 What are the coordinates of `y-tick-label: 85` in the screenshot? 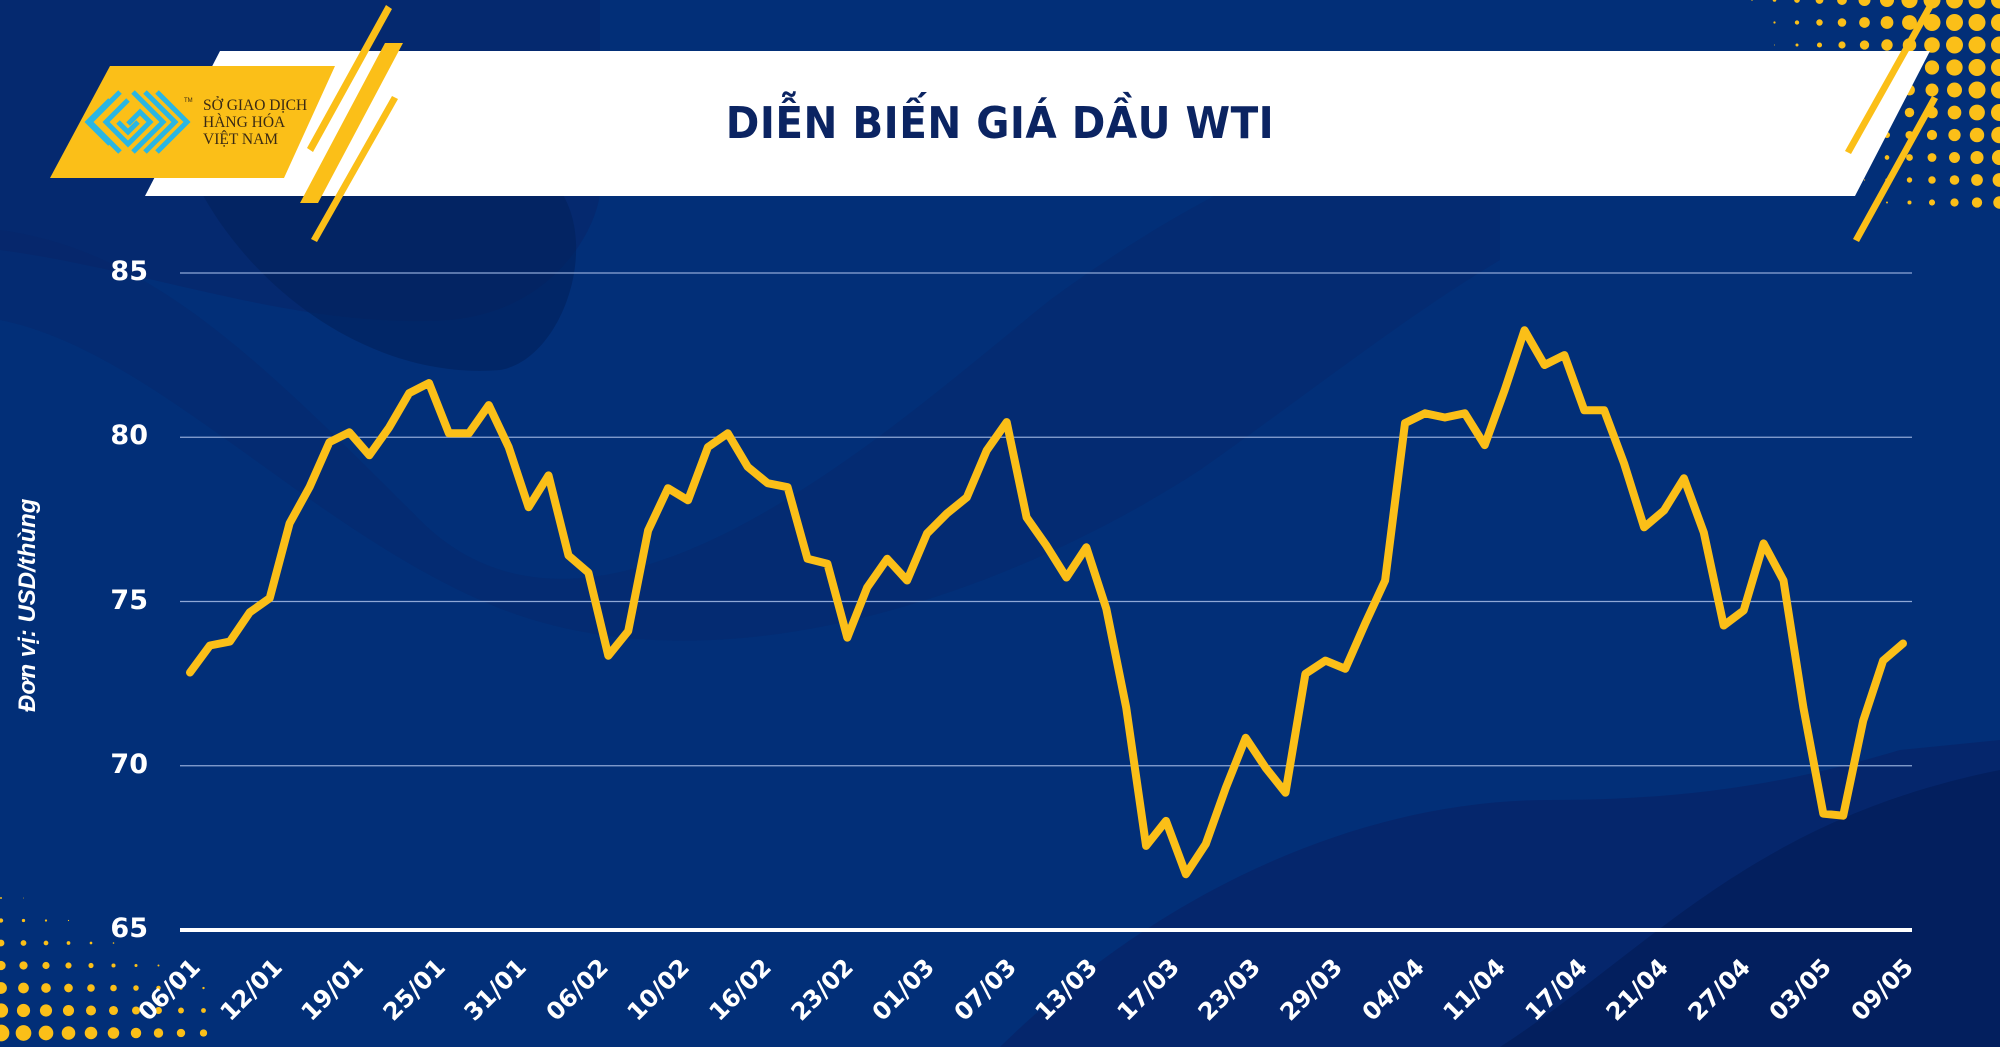 It's located at (129, 271).